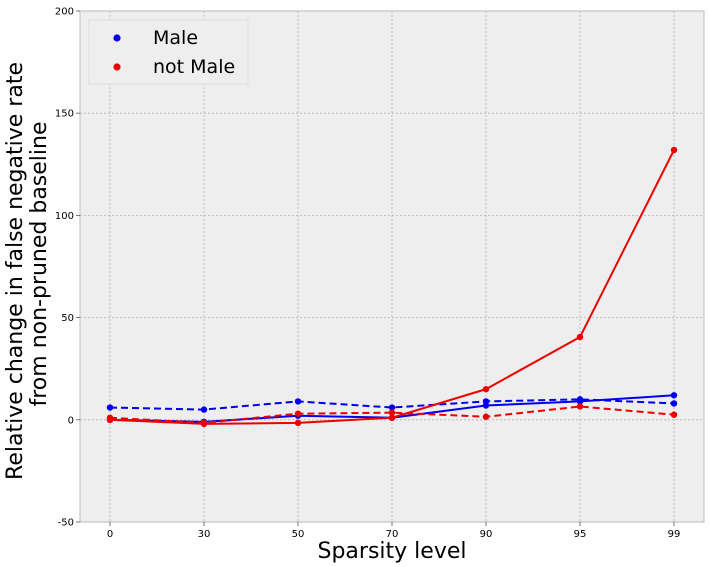 The height and width of the screenshot is (567, 710). I want to click on legend-box, so click(168, 52).